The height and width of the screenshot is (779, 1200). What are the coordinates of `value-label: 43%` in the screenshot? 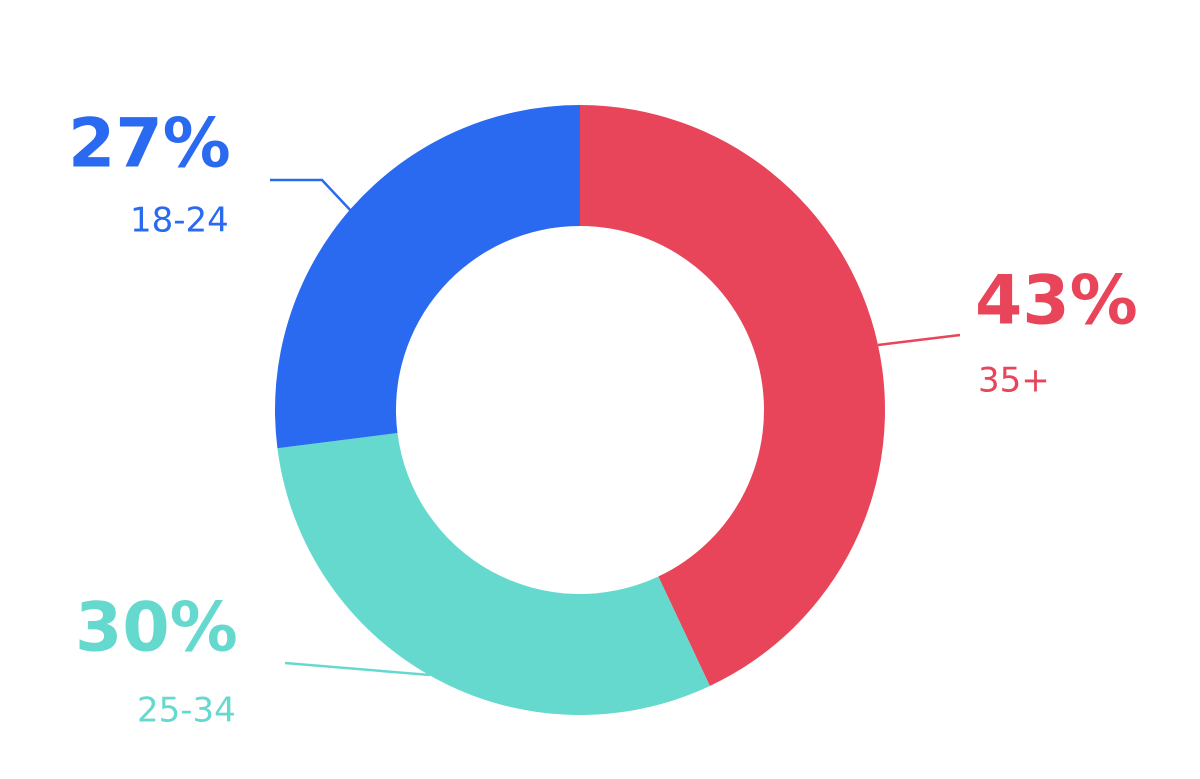 It's located at (1056, 301).